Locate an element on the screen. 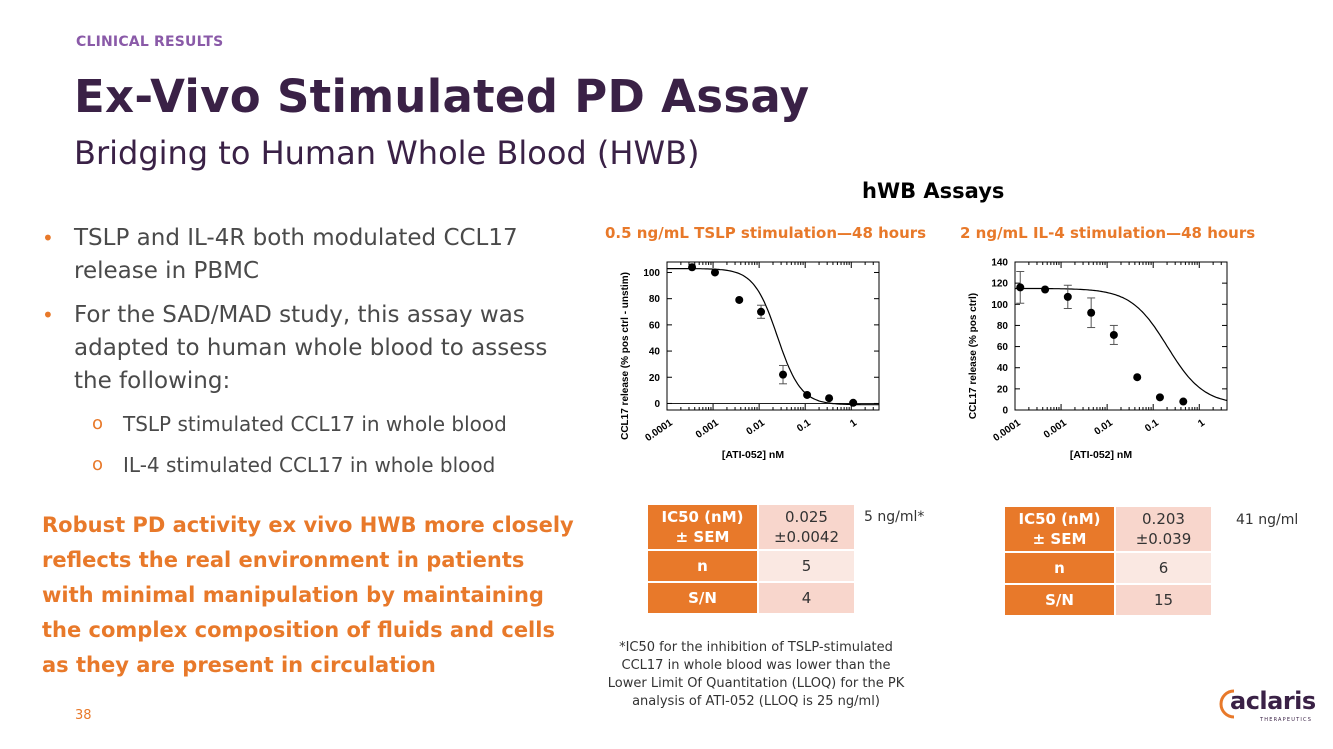 Image resolution: width=1333 pixels, height=749 pixels. ic50-conversion-note: 5 ng/ml* is located at coordinates (894, 517).